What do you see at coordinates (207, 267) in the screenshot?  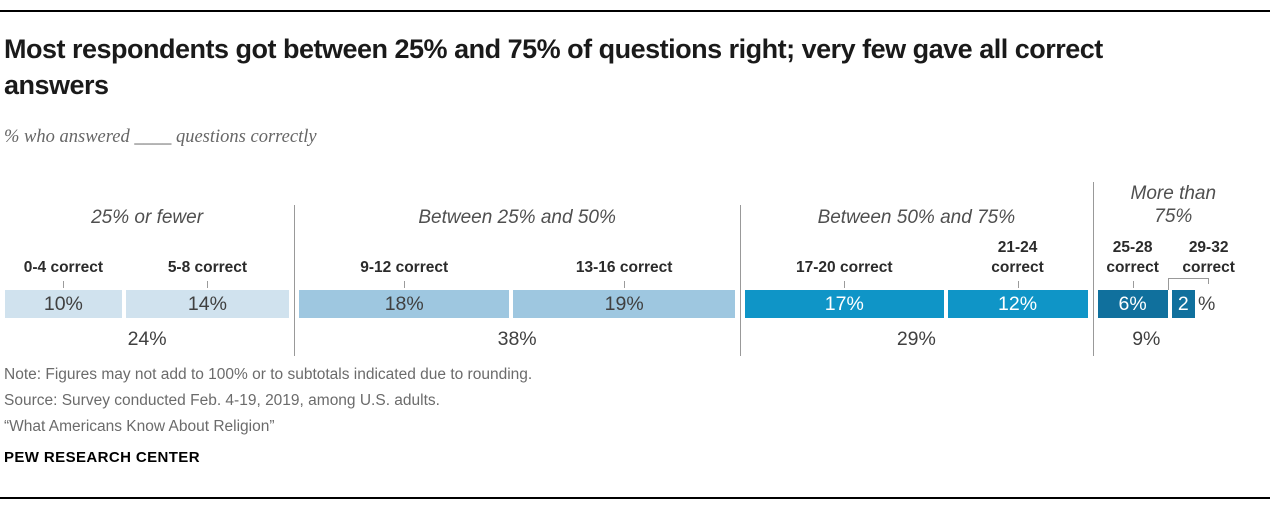 I see `segment-label-line: 5-8 correct` at bounding box center [207, 267].